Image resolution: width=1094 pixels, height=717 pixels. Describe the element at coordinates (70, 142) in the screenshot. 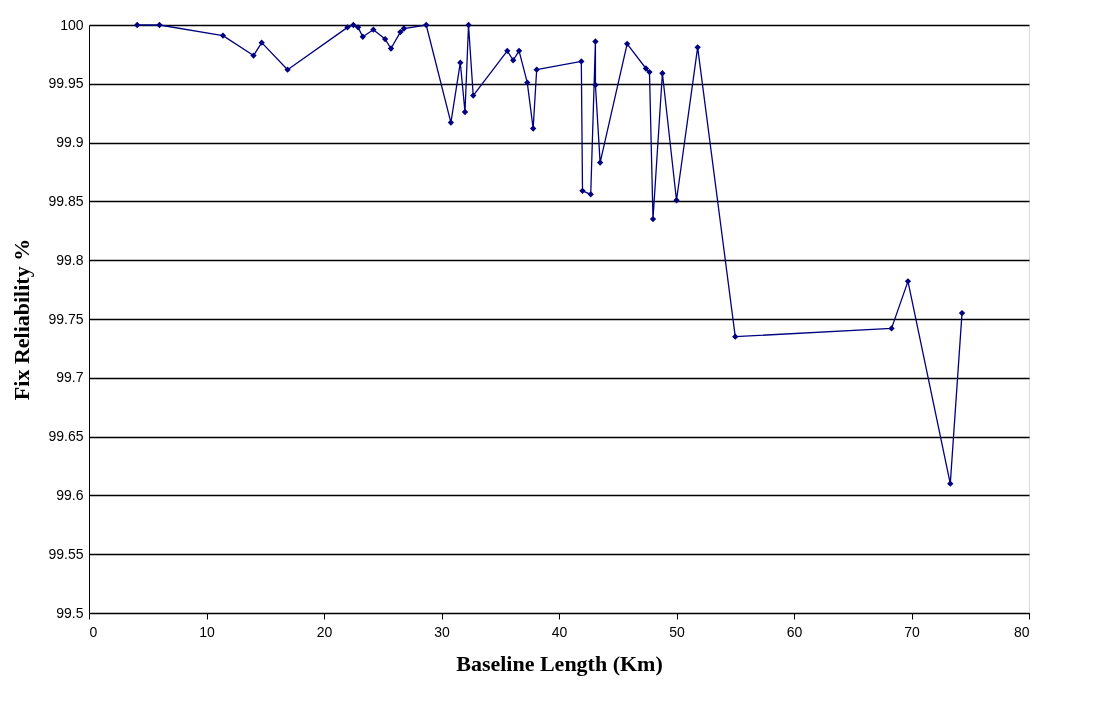

I see `y-tick-label: 99.9` at that location.